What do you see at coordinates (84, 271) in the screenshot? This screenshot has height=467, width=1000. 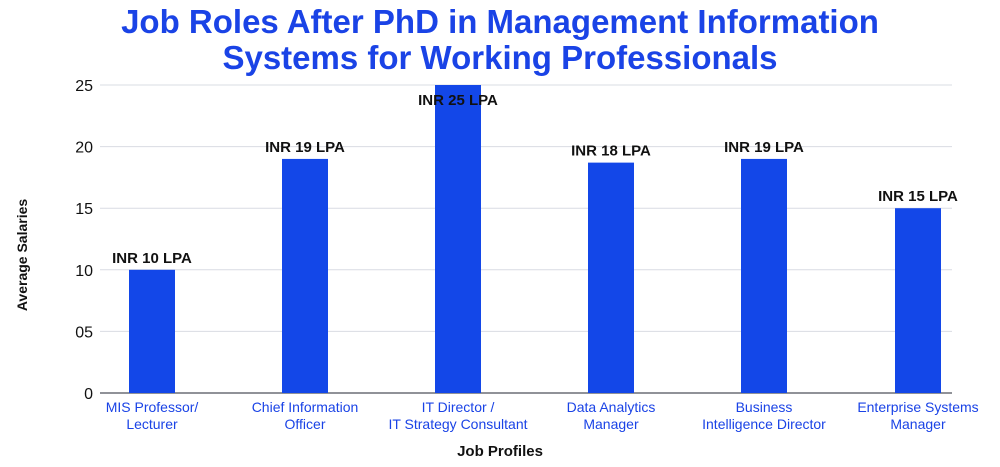 I see `y-tick-label: 10` at bounding box center [84, 271].